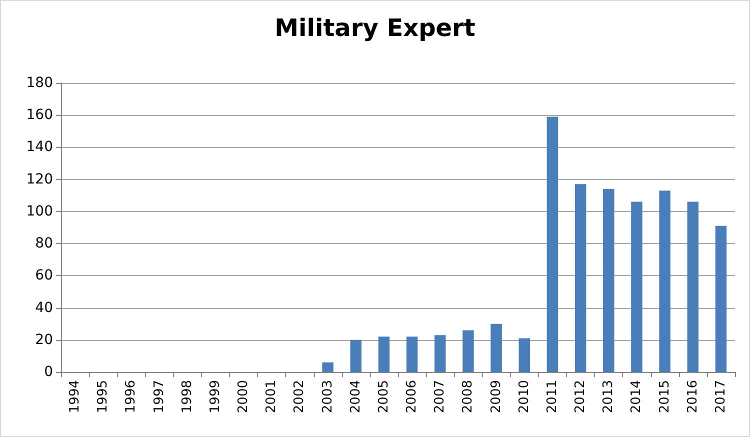  Describe the element at coordinates (440, 397) in the screenshot. I see `x-tick-label: 2007` at that location.